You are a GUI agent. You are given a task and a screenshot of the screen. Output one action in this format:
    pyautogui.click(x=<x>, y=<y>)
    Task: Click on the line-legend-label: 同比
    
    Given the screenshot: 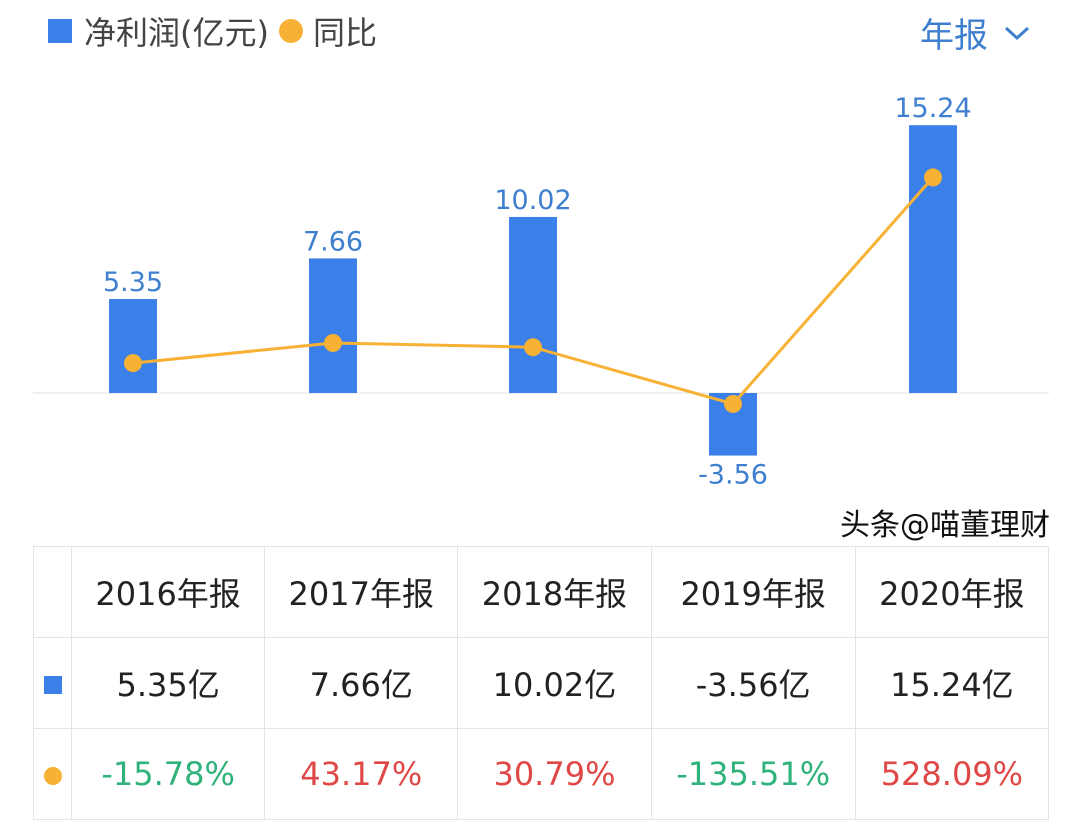 What is the action you would take?
    pyautogui.click(x=344, y=33)
    